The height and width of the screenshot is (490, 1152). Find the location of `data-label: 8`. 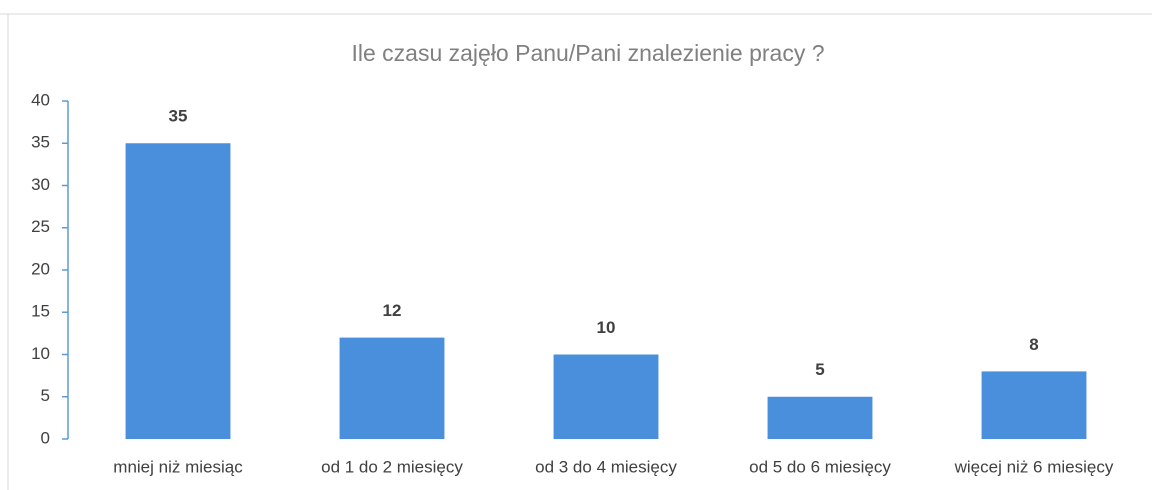

data-label: 8 is located at coordinates (1033, 344).